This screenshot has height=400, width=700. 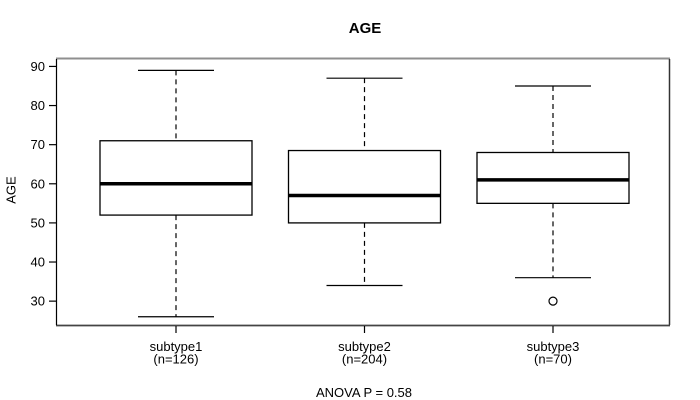 What do you see at coordinates (364, 359) in the screenshot?
I see `group-sublabel: (n=204)` at bounding box center [364, 359].